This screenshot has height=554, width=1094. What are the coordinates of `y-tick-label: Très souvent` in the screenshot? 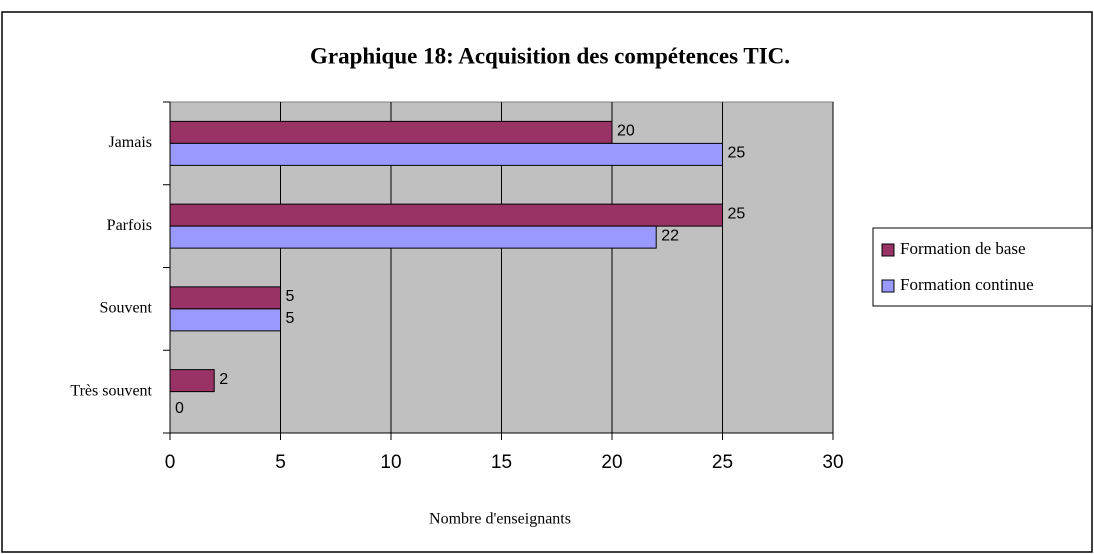 It's located at (111, 390).